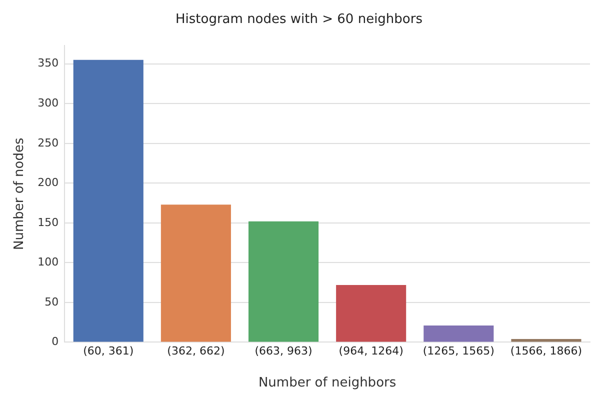  Describe the element at coordinates (20, 194) in the screenshot. I see `y-axis-title: Number of nodes` at that location.